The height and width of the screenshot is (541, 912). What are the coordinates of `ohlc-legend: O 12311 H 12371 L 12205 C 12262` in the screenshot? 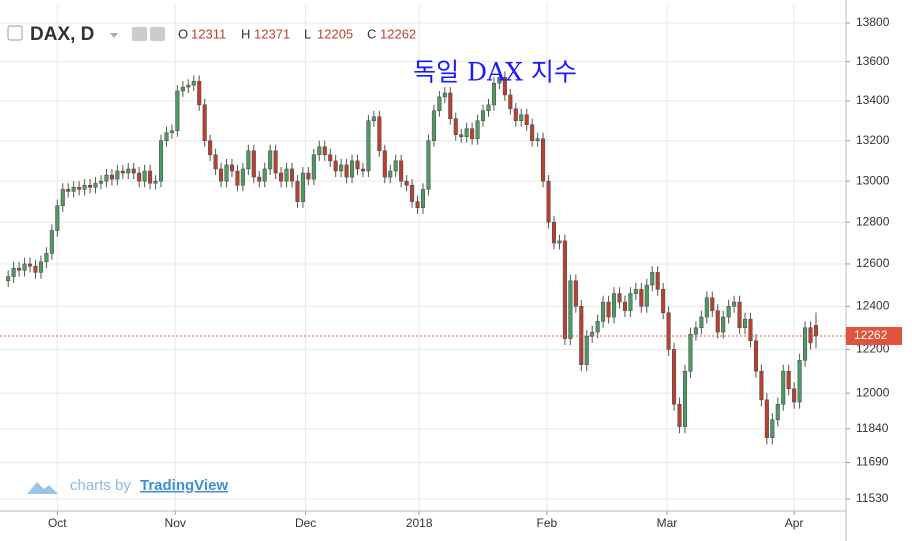 It's located at (297, 33).